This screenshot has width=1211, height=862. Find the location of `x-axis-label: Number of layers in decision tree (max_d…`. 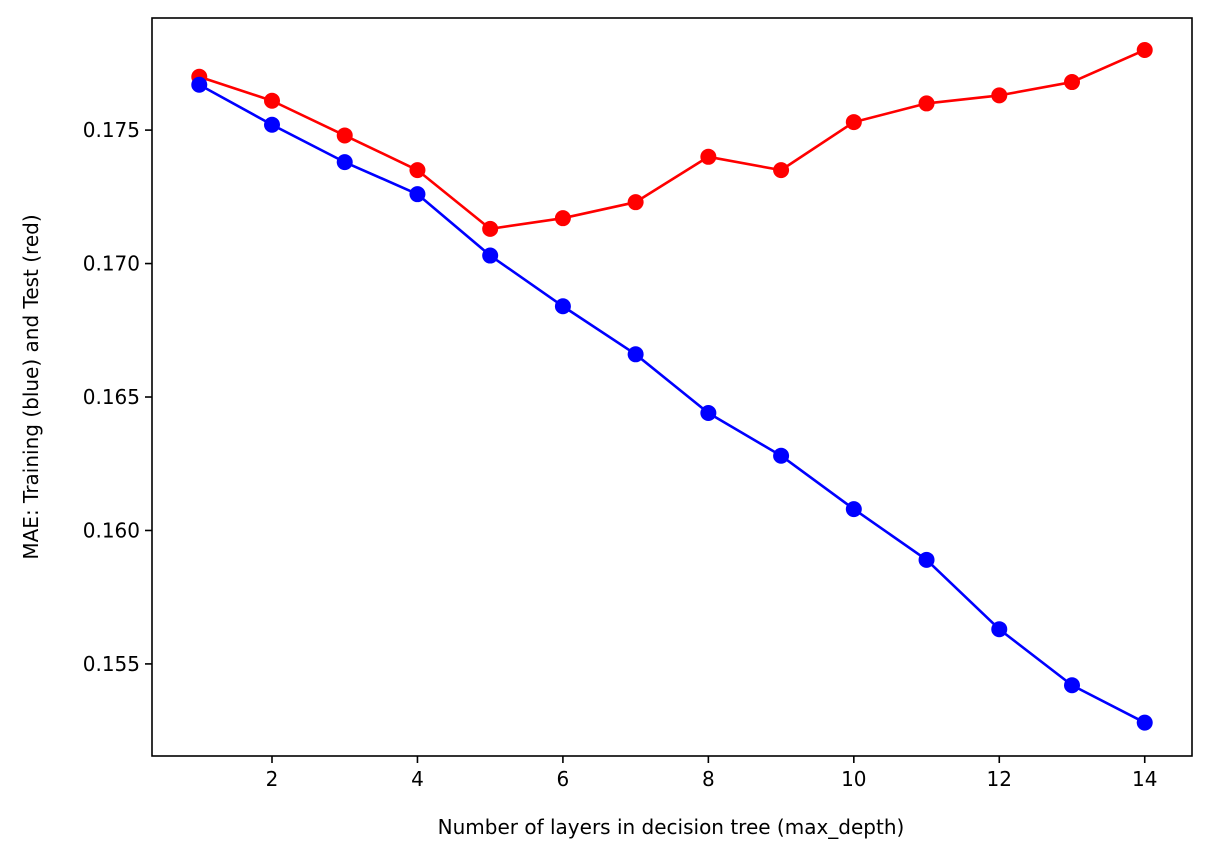

x-axis-label: Number of layers in decision tree (max_d… is located at coordinates (671, 827).